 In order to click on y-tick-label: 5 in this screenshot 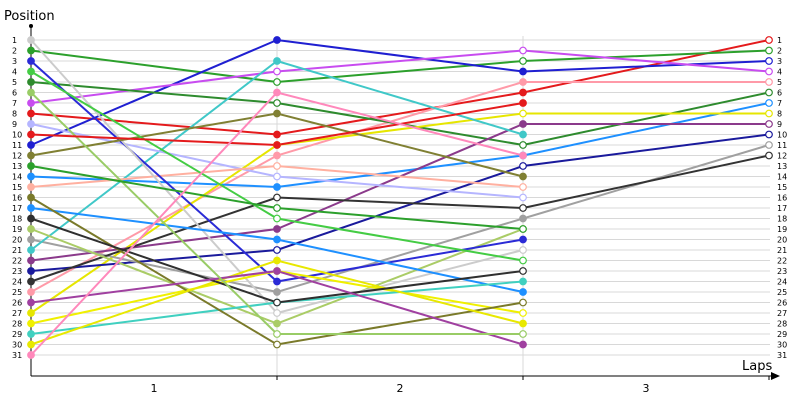, I will do `click(14, 82)`.